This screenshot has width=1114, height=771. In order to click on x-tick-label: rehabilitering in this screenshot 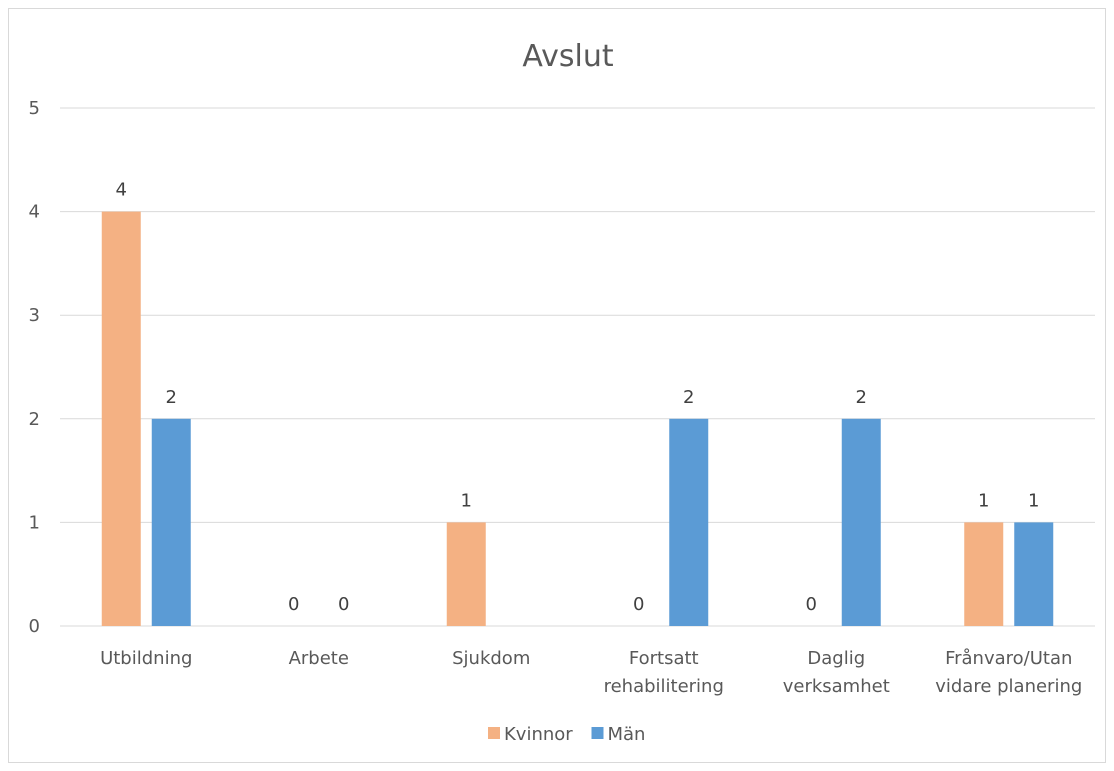, I will do `click(664, 686)`.